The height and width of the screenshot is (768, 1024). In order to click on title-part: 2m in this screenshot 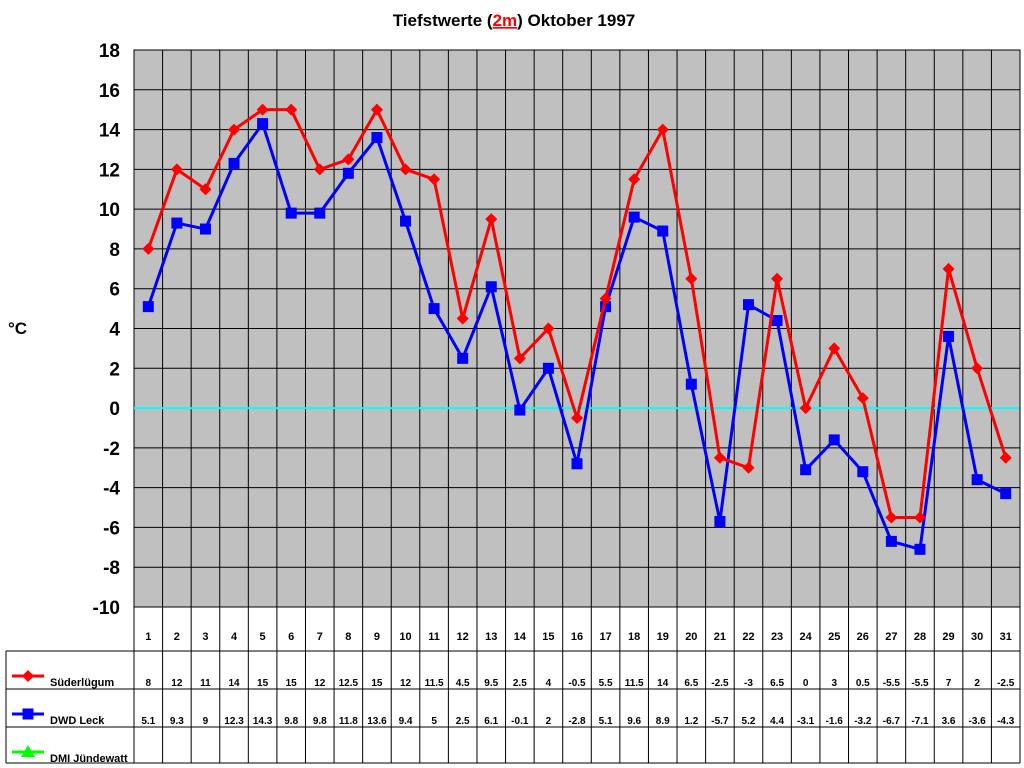, I will do `click(505, 20)`.